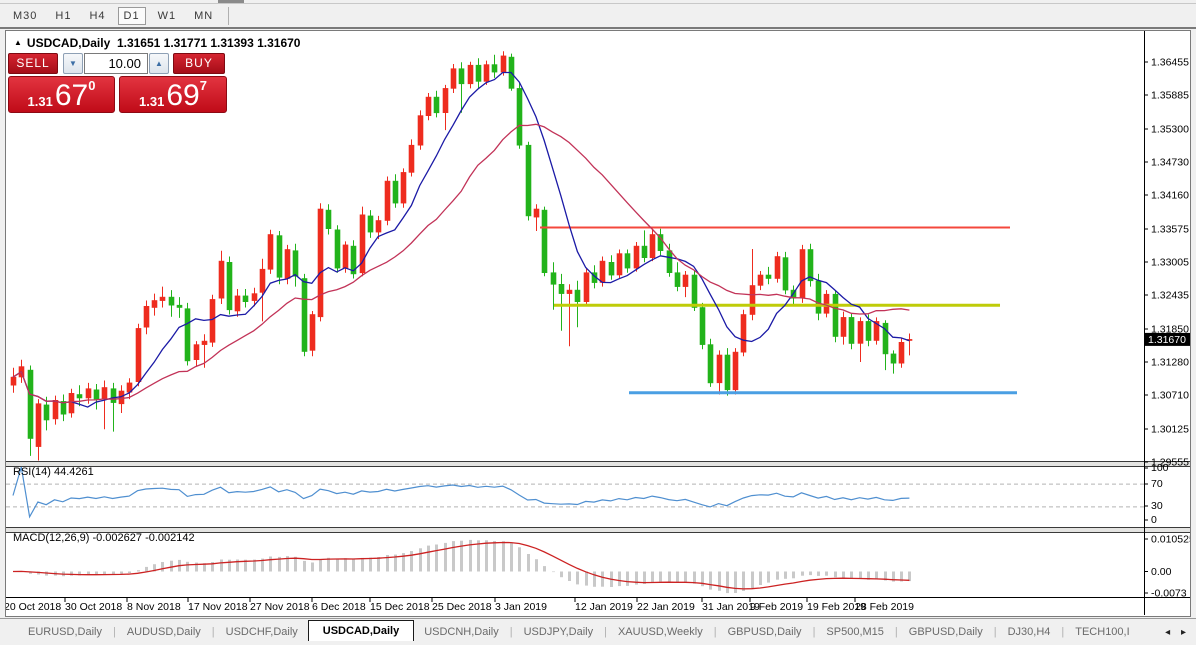 The height and width of the screenshot is (645, 1196). Describe the element at coordinates (33, 63) in the screenshot. I see `sell-button: SELL` at that location.